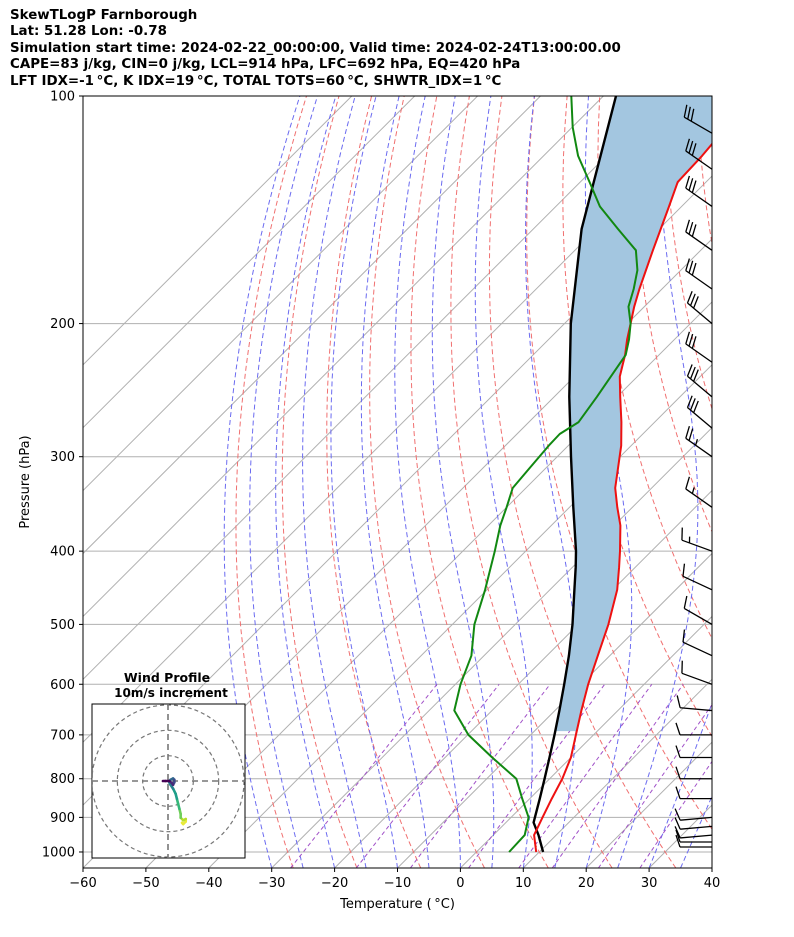 The image size is (794, 937). I want to click on x-tick-label: 30, so click(649, 883).